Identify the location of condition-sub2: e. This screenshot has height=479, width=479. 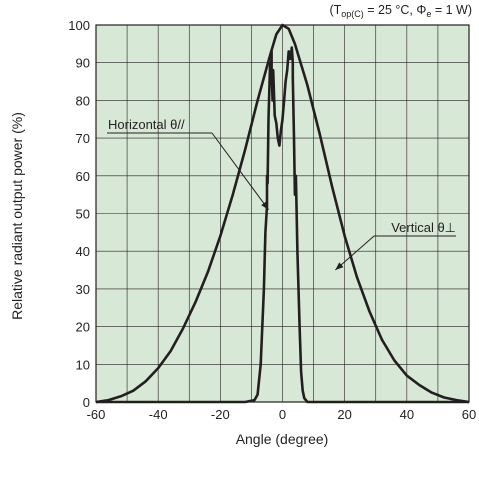
(428, 14).